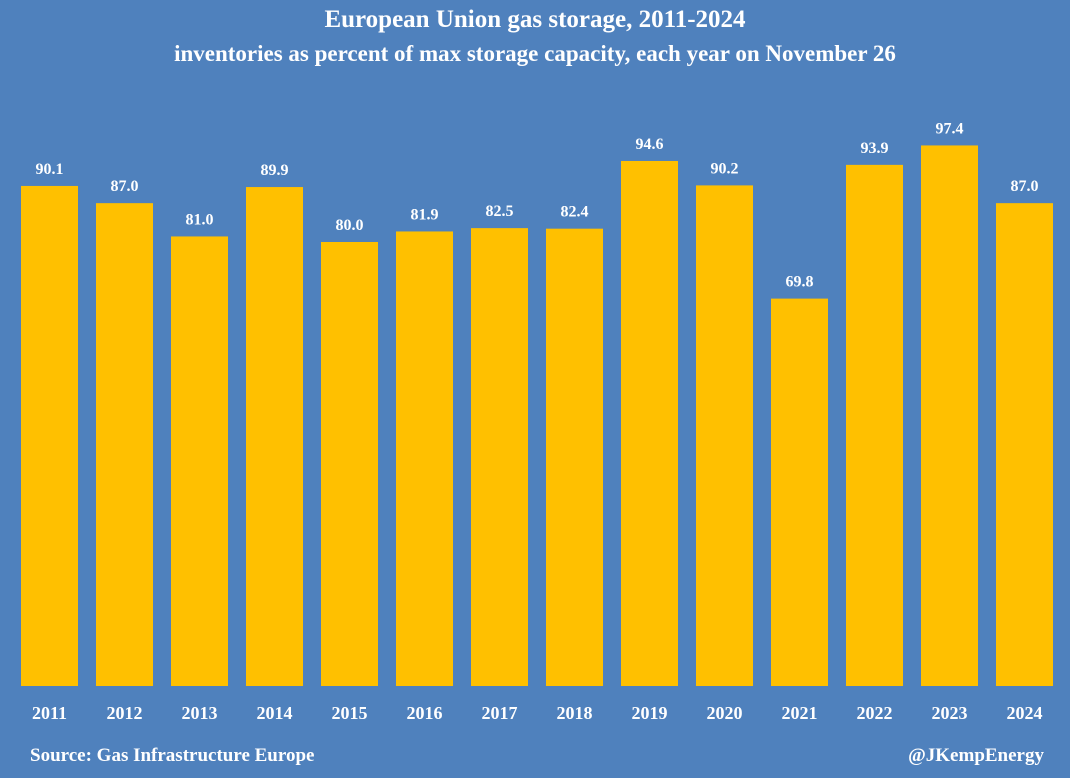  I want to click on x-tick-label-2023: 2023, so click(950, 713).